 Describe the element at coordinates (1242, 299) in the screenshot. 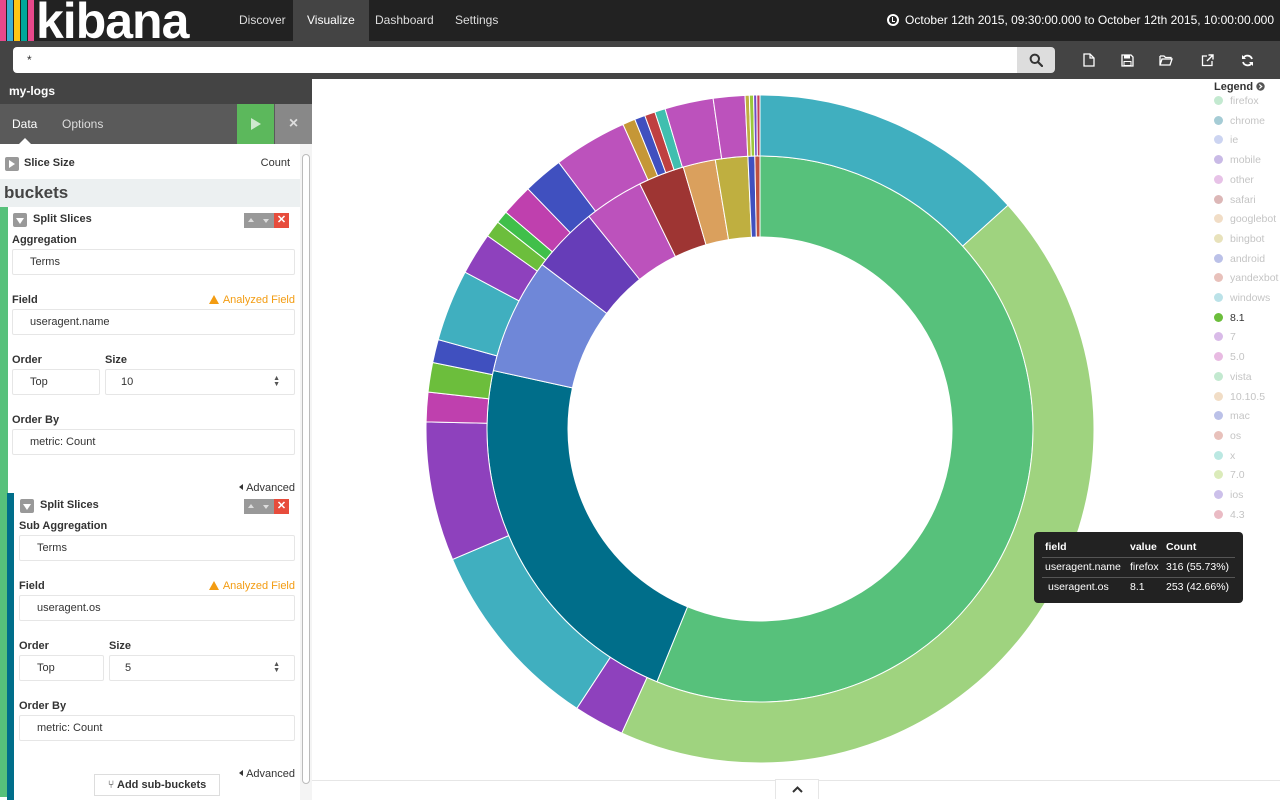

I see `legend-item: windows` at that location.